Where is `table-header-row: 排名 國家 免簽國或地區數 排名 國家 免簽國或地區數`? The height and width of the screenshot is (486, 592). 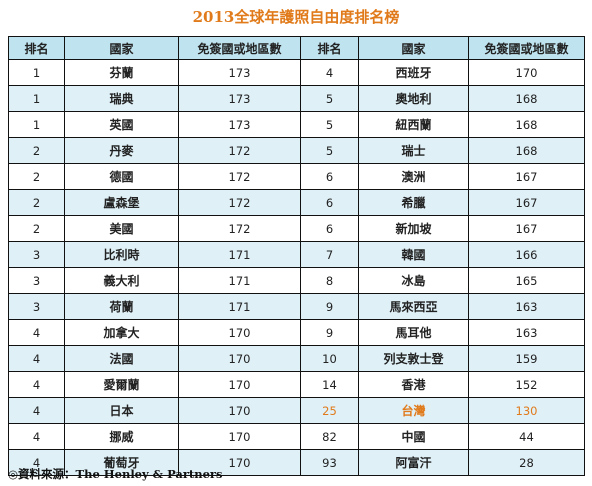 table-header-row: 排名 國家 免簽國或地區數 排名 國家 免簽國或地區數 is located at coordinates (296, 48).